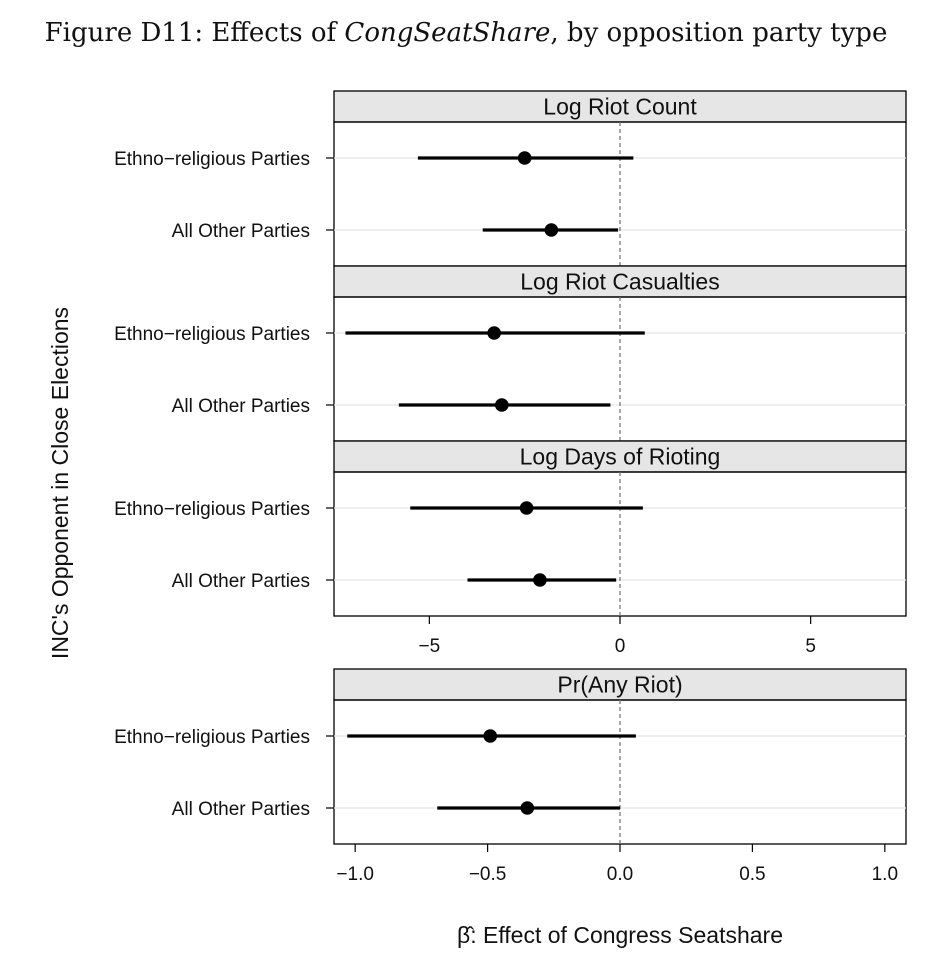 The height and width of the screenshot is (961, 932). Describe the element at coordinates (719, 33) in the screenshot. I see `figure-title-suffix: , by opposition party type` at that location.